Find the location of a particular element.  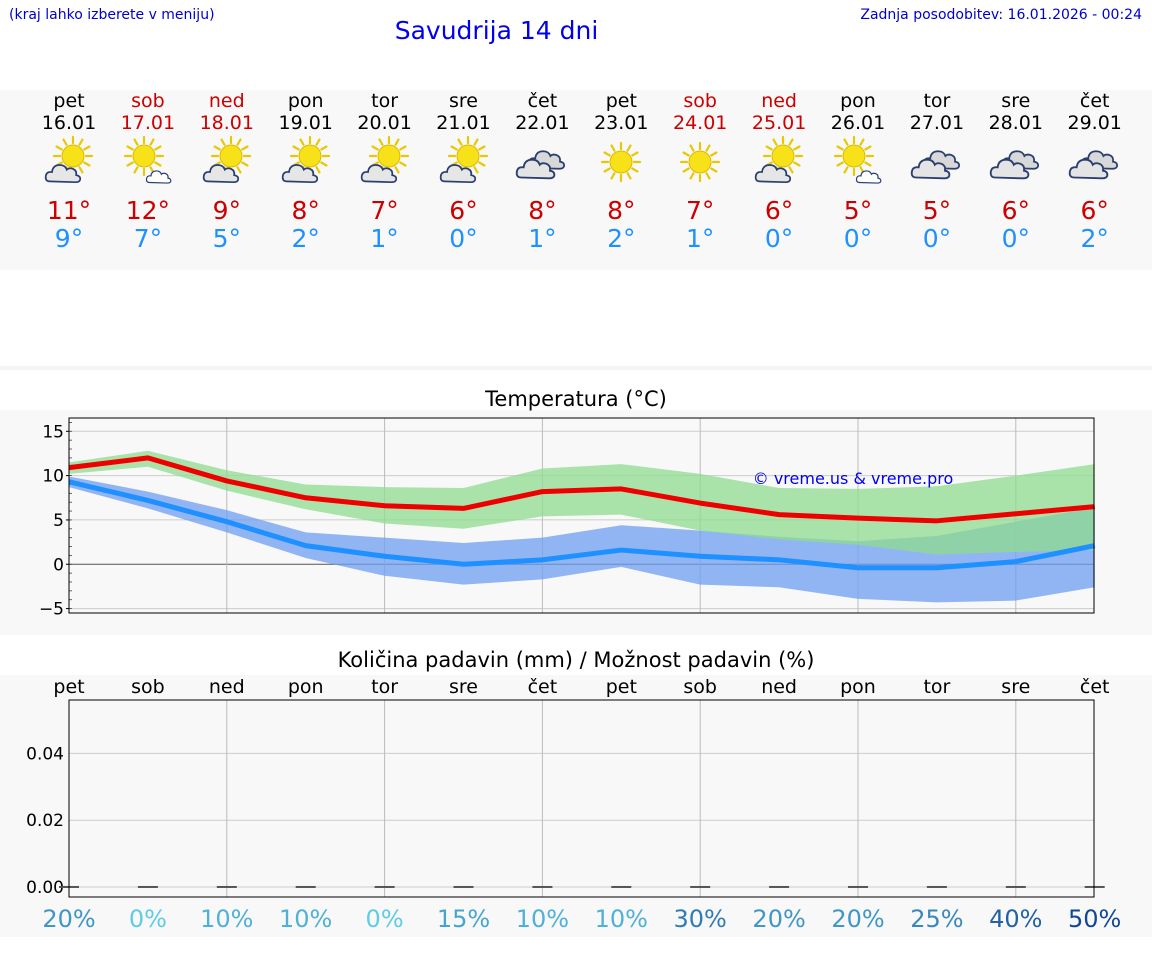

day-date: 24.01 is located at coordinates (700, 123).